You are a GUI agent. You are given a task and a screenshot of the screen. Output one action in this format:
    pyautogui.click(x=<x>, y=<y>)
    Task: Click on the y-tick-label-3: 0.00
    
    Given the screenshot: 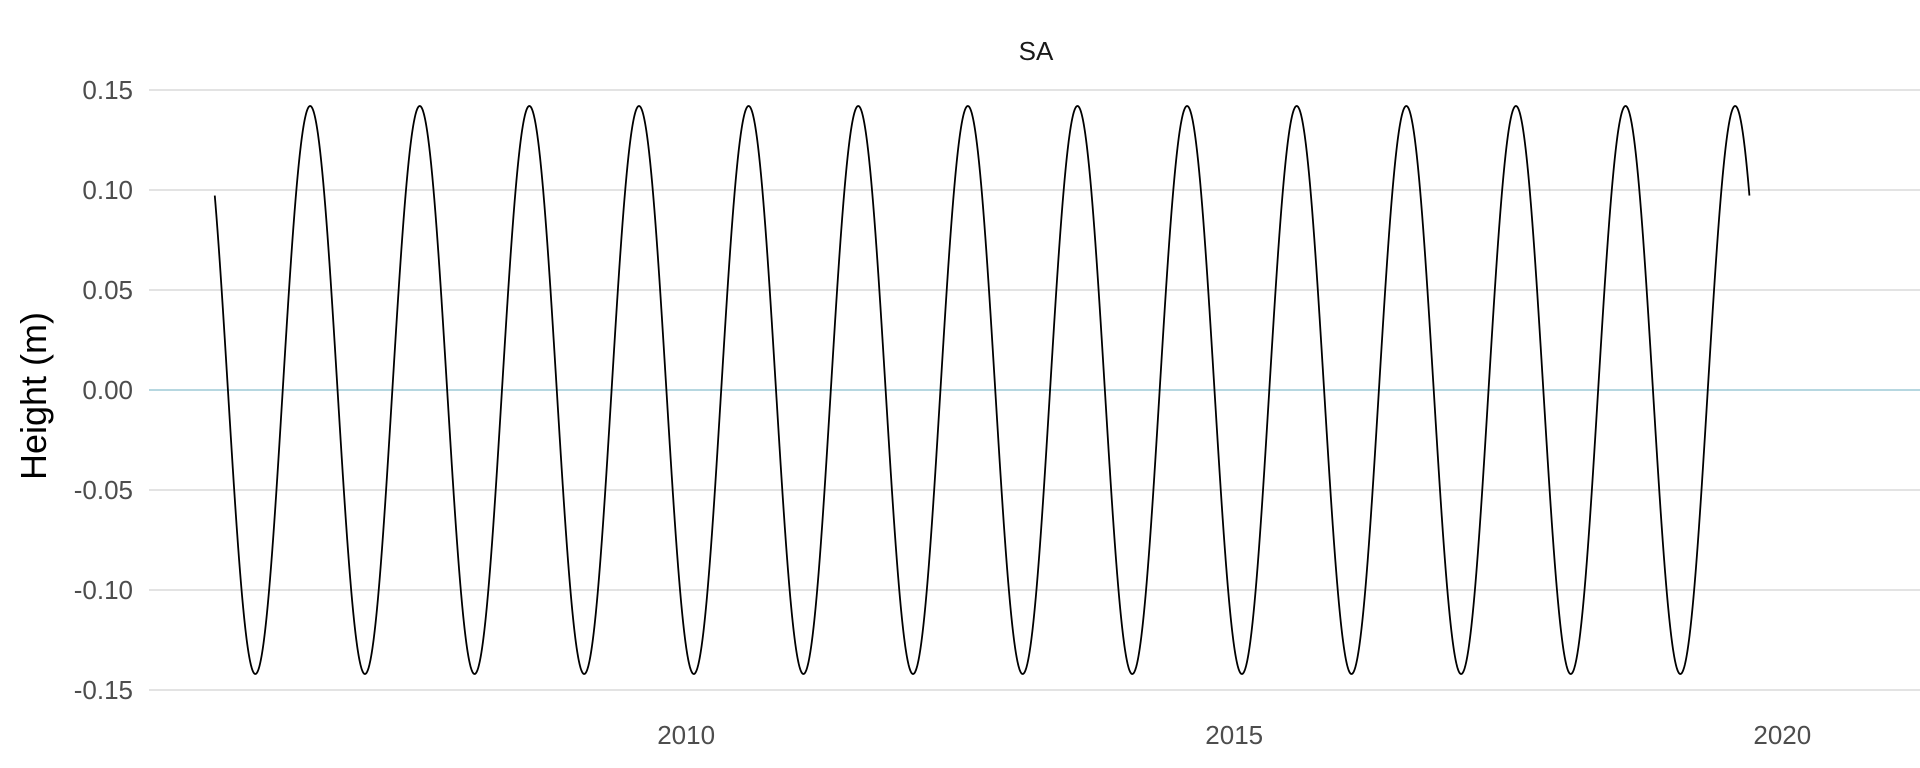 What is the action you would take?
    pyautogui.click(x=107, y=390)
    